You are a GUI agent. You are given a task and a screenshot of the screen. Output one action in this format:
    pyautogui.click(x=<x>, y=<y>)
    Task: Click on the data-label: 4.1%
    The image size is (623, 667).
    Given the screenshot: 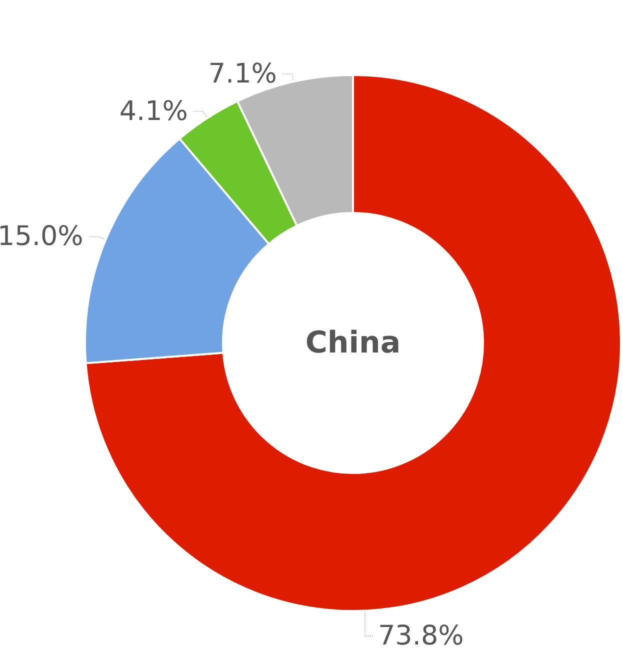 What is the action you would take?
    pyautogui.click(x=153, y=111)
    